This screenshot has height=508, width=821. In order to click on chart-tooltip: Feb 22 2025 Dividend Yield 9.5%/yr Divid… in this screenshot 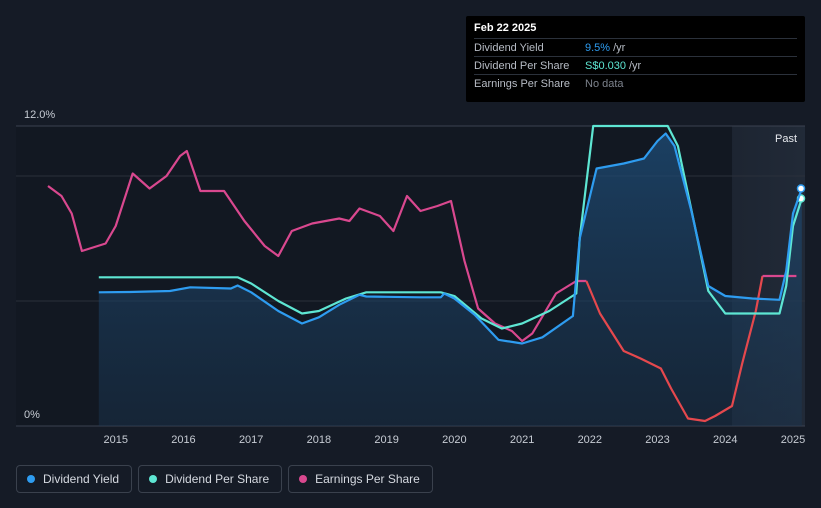, I will do `click(635, 59)`.